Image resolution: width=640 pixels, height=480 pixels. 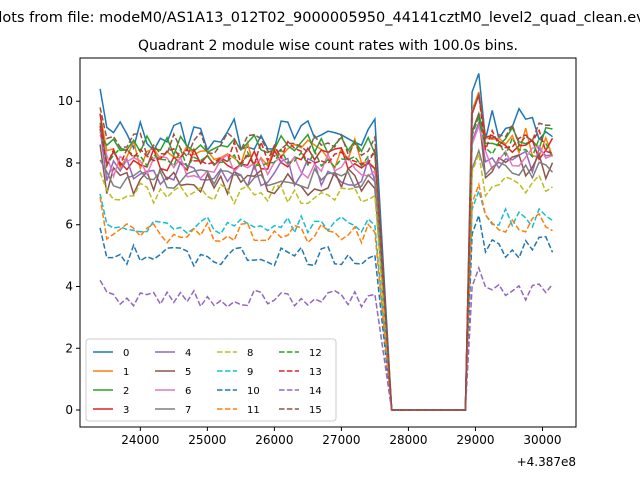 What do you see at coordinates (207, 440) in the screenshot?
I see `x-tick-label: 25000` at bounding box center [207, 440].